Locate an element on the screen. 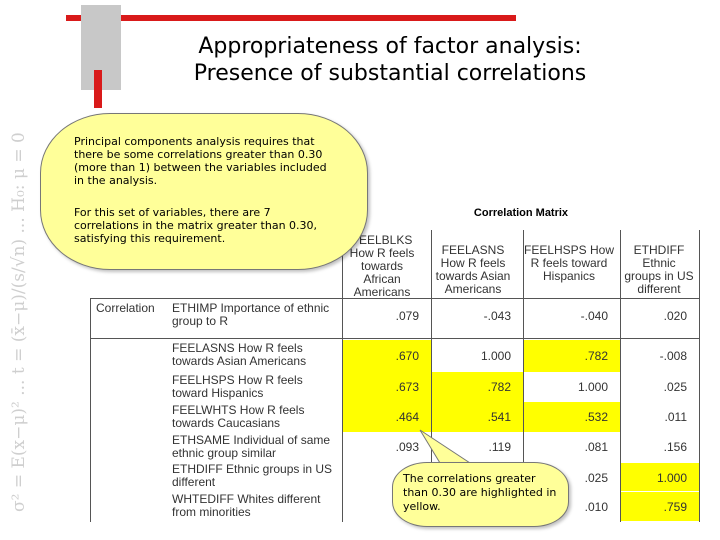 This screenshot has height=540, width=720. matrix-cell-highlighted: 1.000 is located at coordinates (660, 477).